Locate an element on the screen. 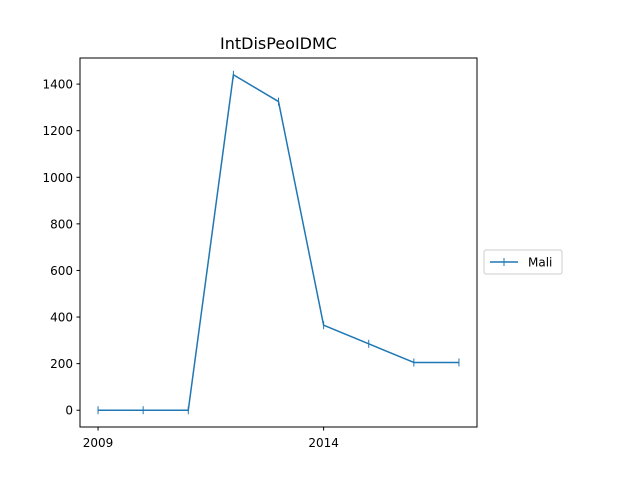  y-tick-label: 600 is located at coordinates (61, 271).